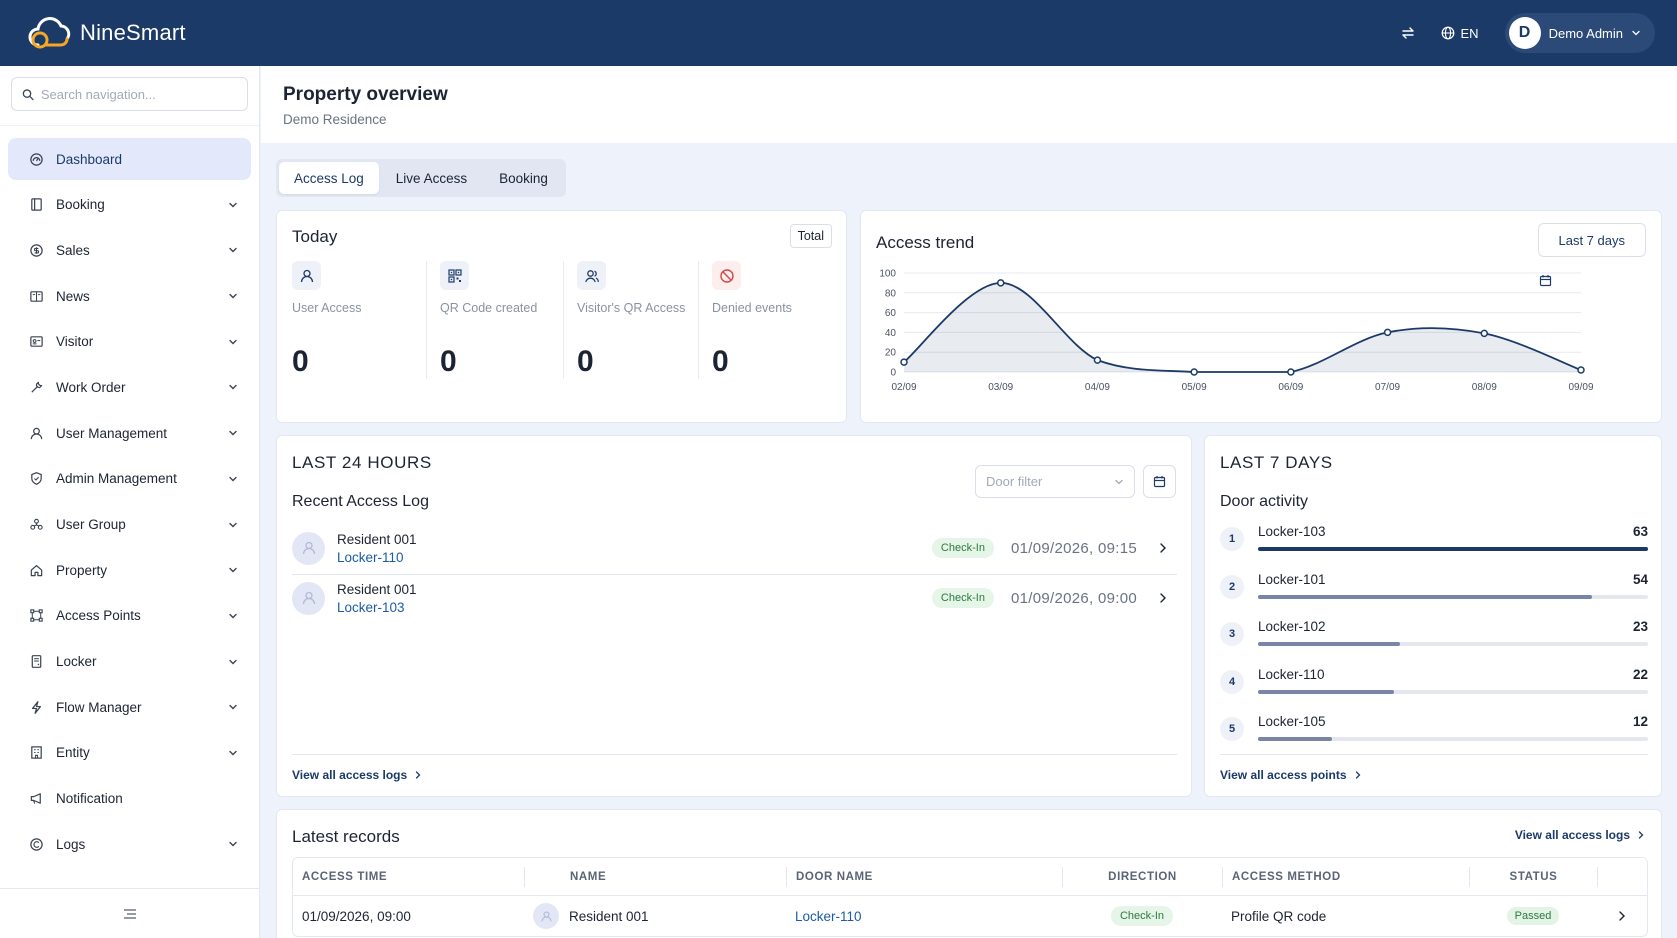 This screenshot has height=938, width=1677. I want to click on tab-live-access: Live Access, so click(431, 178).